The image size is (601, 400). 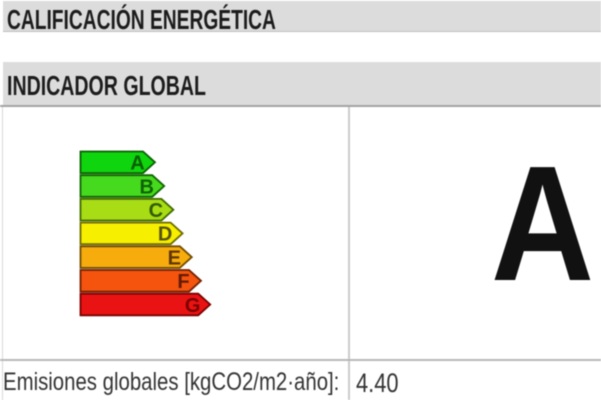 I want to click on svg-text: C, so click(x=156, y=211).